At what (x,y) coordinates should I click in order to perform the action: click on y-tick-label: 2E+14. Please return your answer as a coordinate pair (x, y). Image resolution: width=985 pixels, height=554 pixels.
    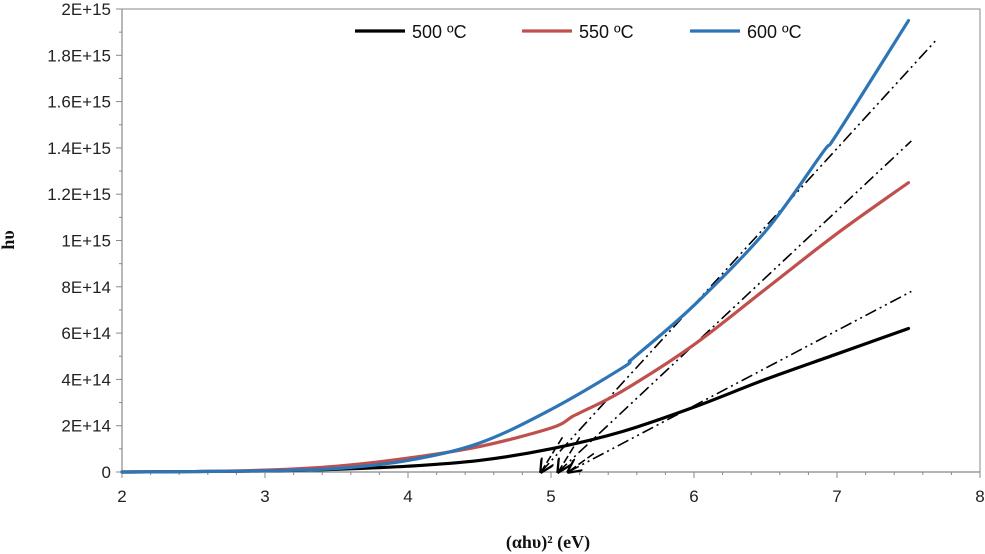
    Looking at the image, I should click on (86, 426).